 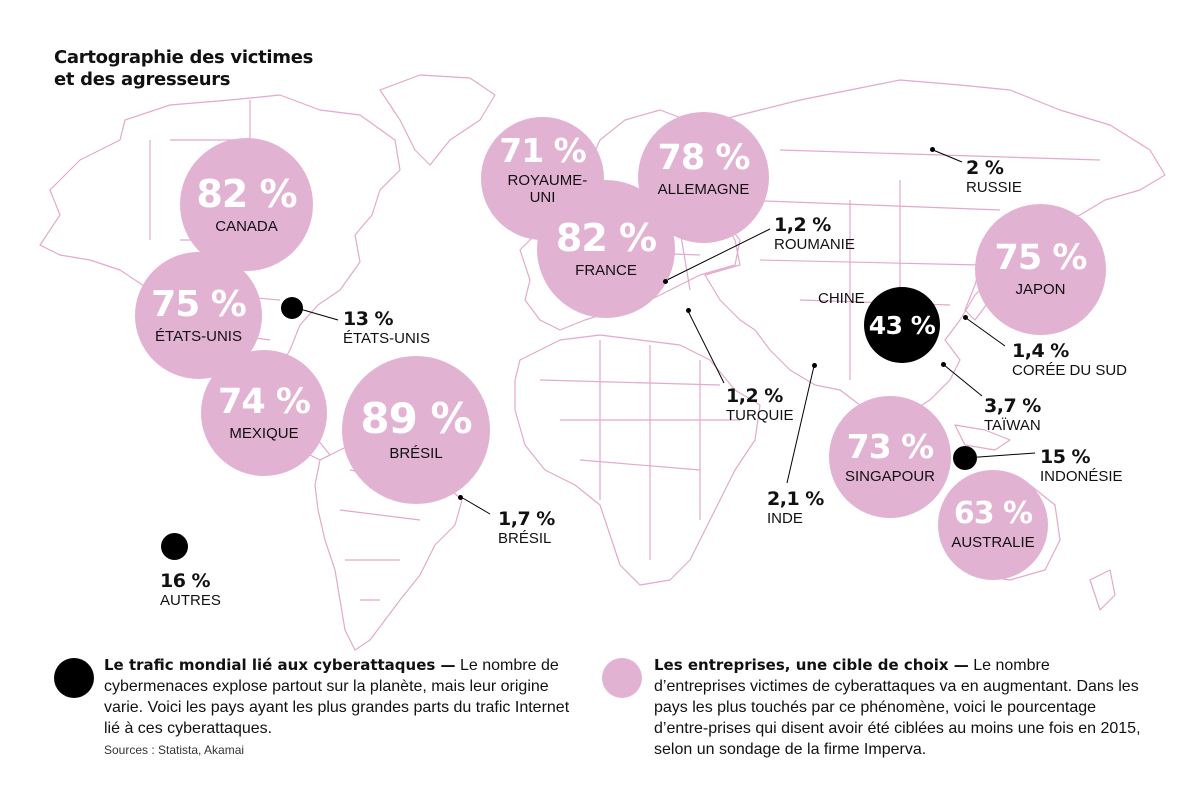 What do you see at coordinates (993, 513) in the screenshot?
I see `pct-value: 63 %` at bounding box center [993, 513].